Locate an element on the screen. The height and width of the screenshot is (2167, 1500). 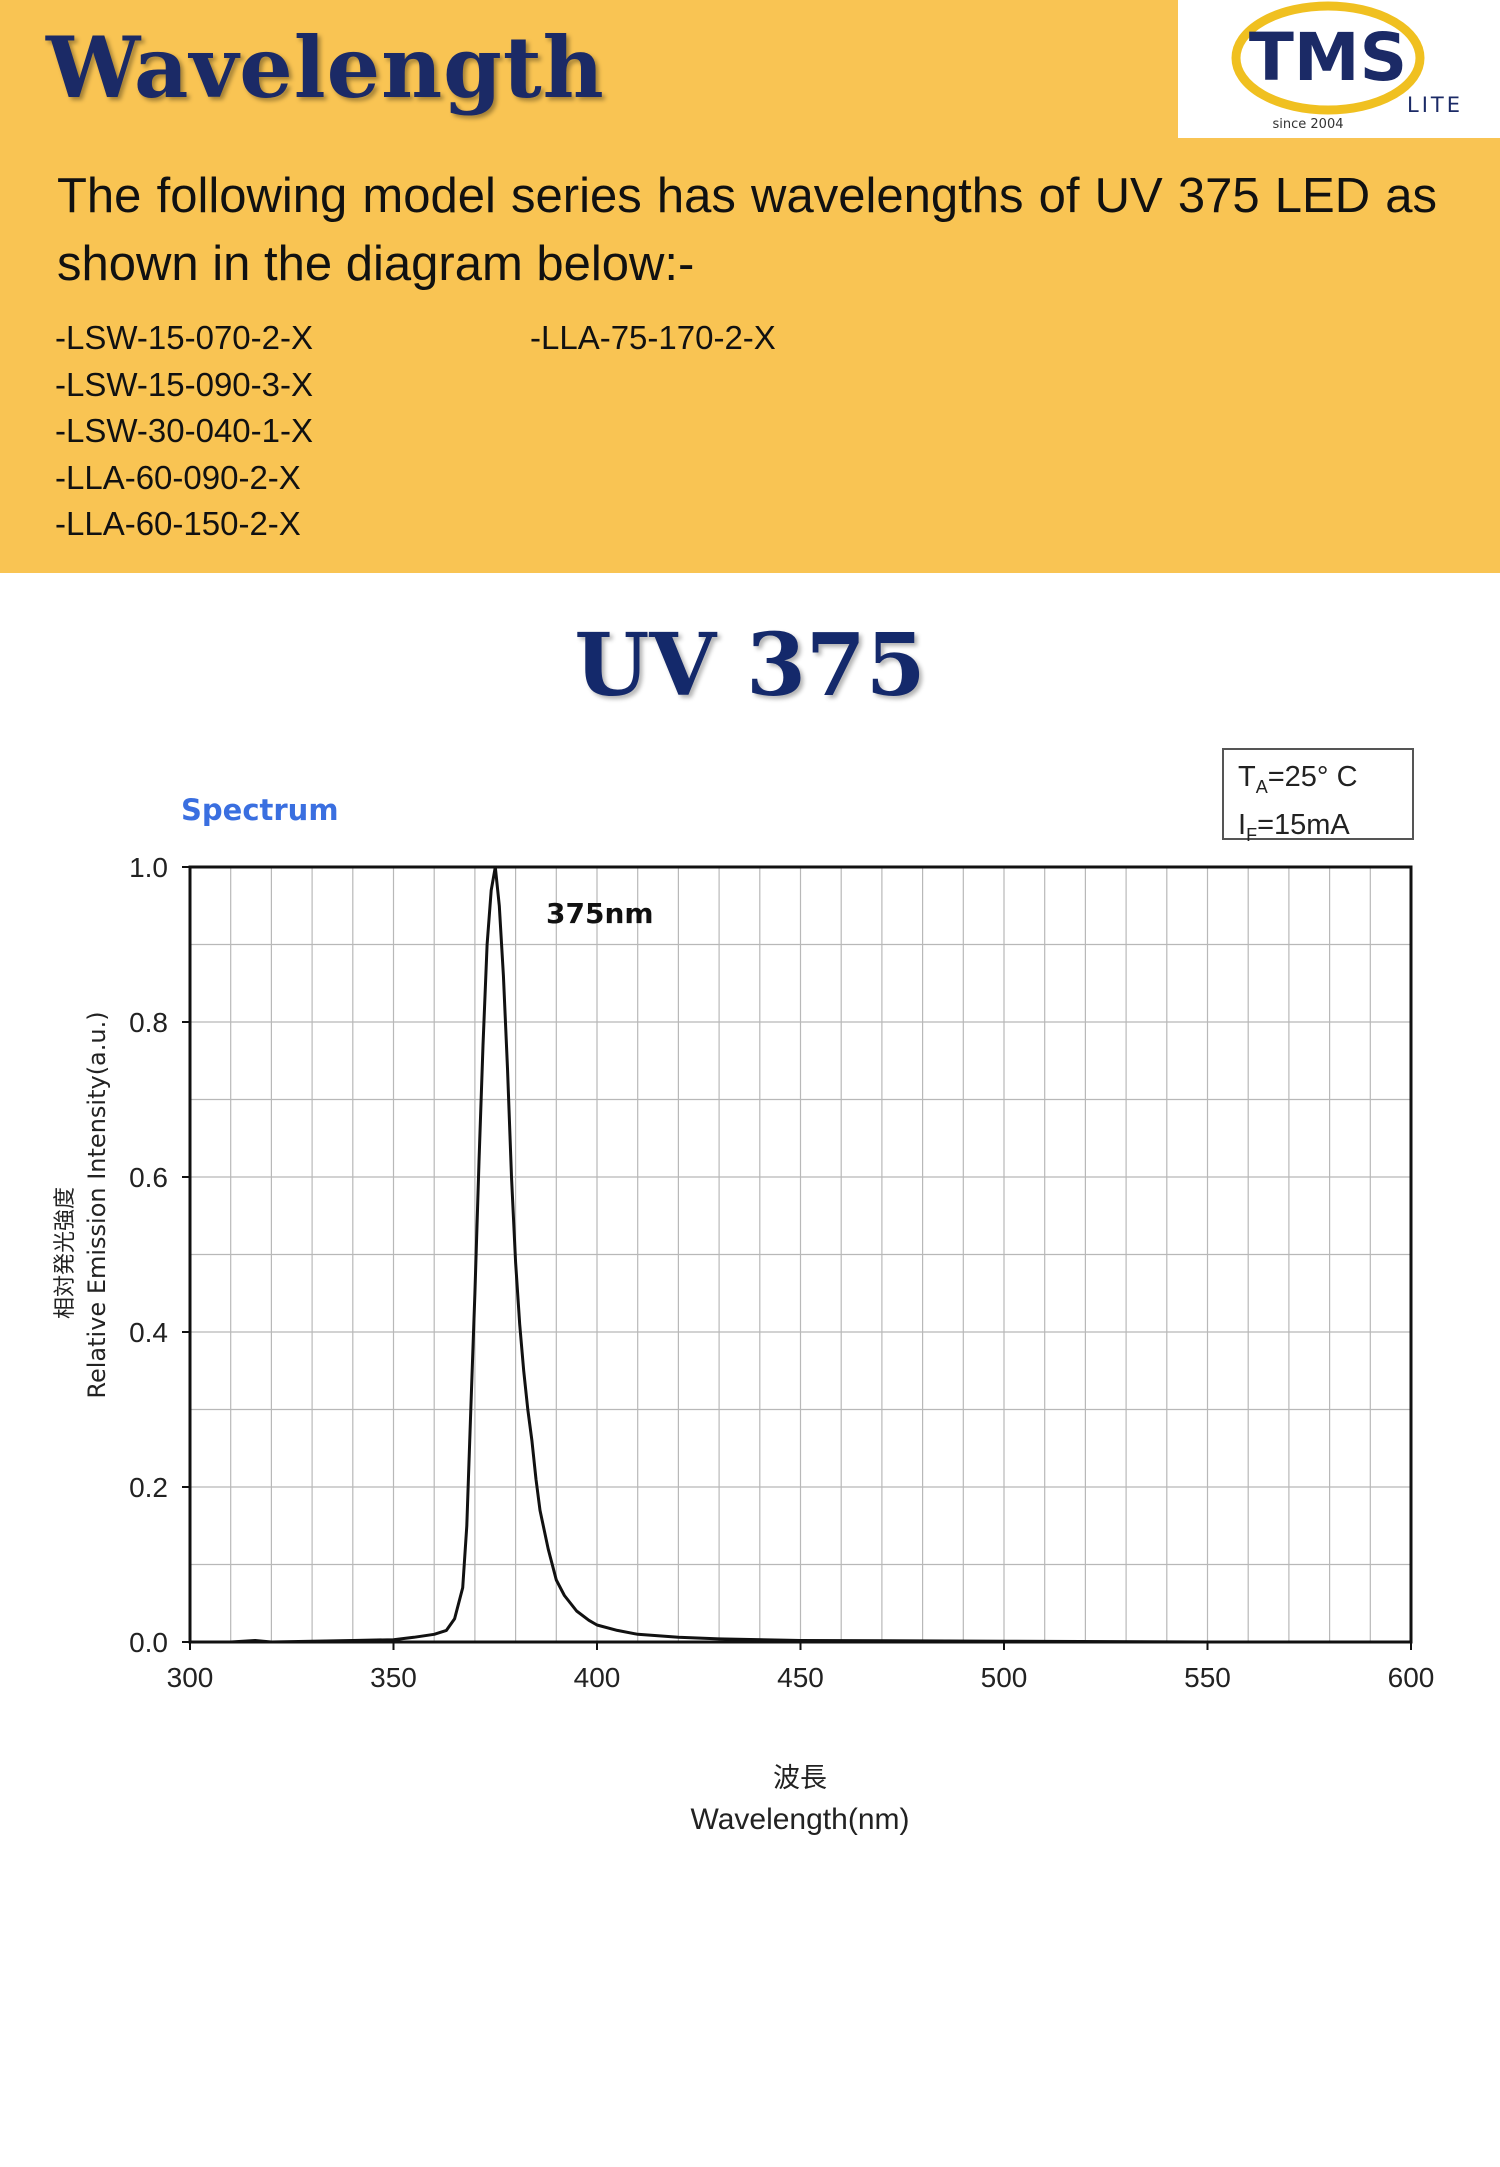
y-tick-label: 0.0 is located at coordinates (148, 1642).